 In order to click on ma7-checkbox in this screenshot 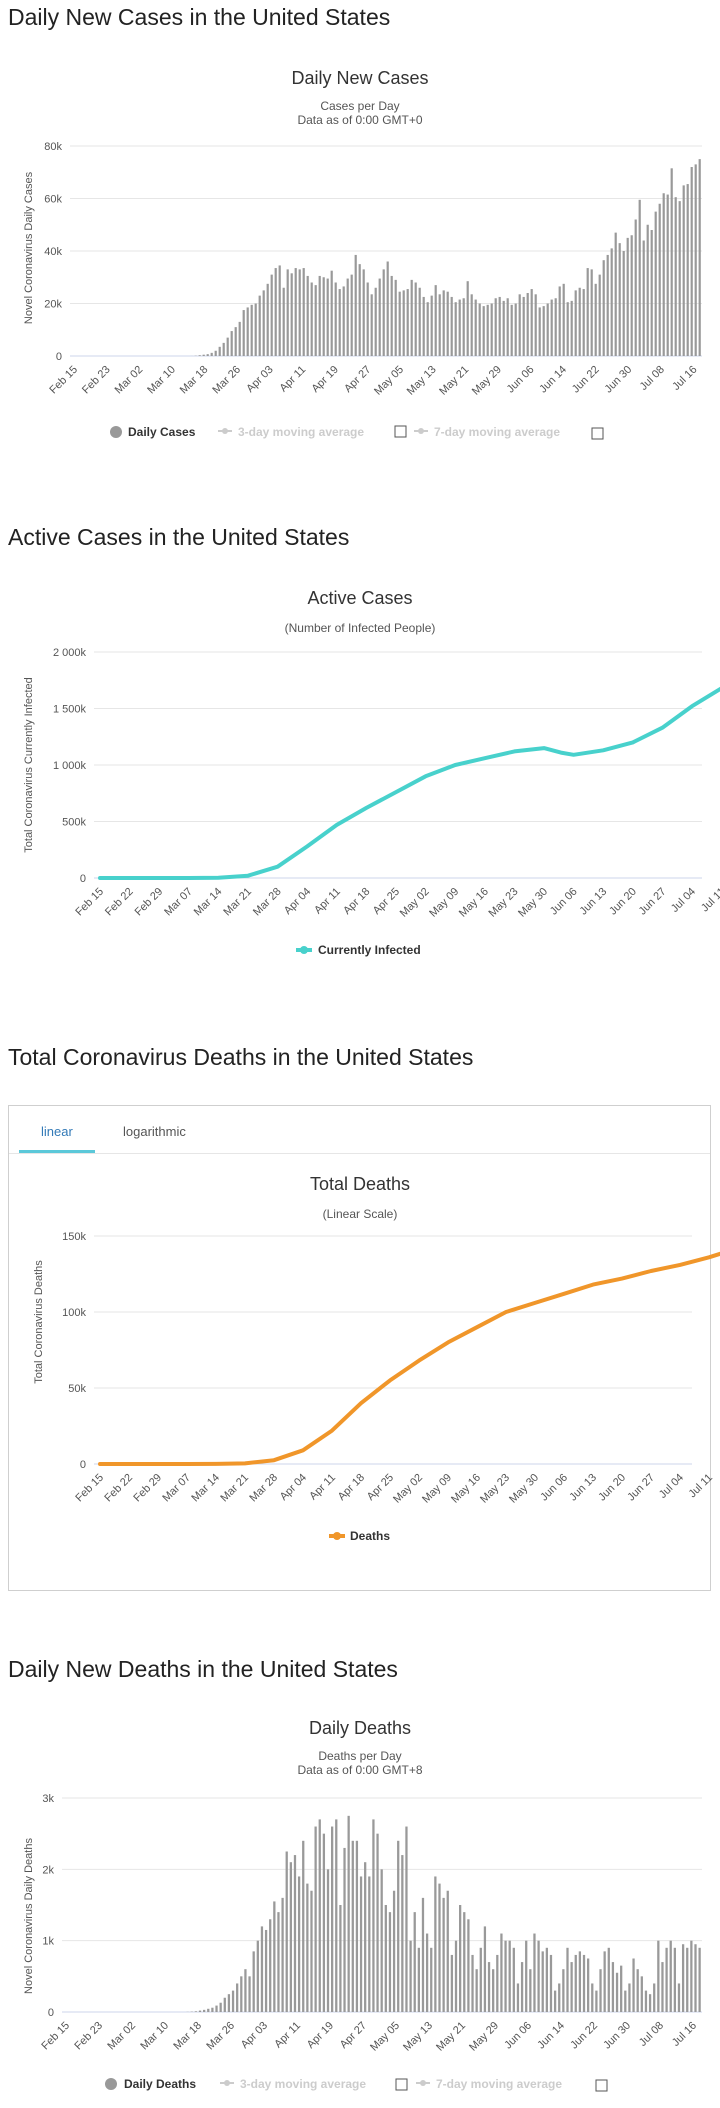, I will do `click(601, 2085)`.